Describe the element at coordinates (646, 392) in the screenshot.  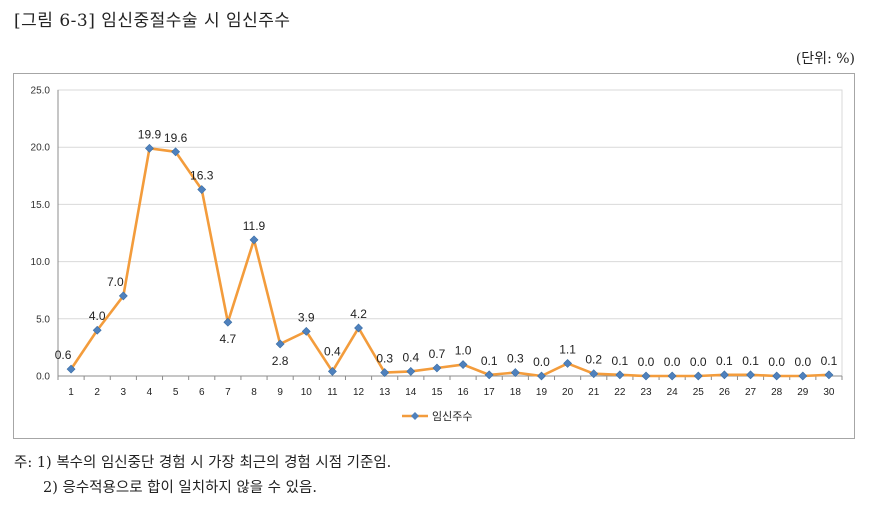
I see `x-tick-label: 23` at that location.